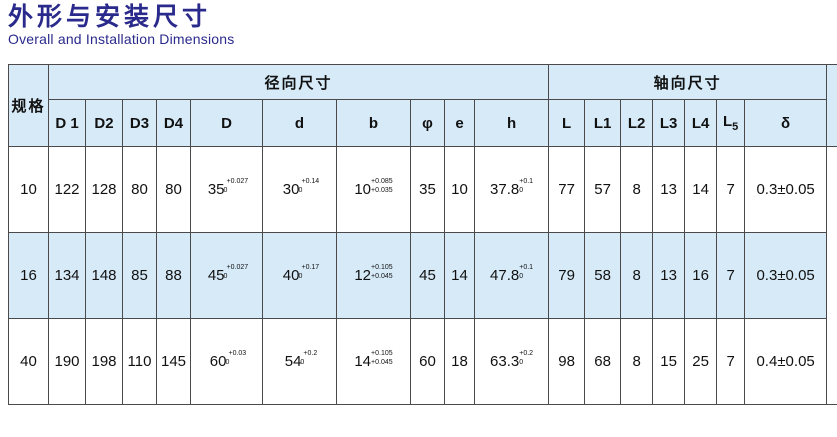  I want to click on table-sub-header-row: D 1 D2 D3 D4 D d b φ e h L L1 L2 L3 L4, so click(423, 123).